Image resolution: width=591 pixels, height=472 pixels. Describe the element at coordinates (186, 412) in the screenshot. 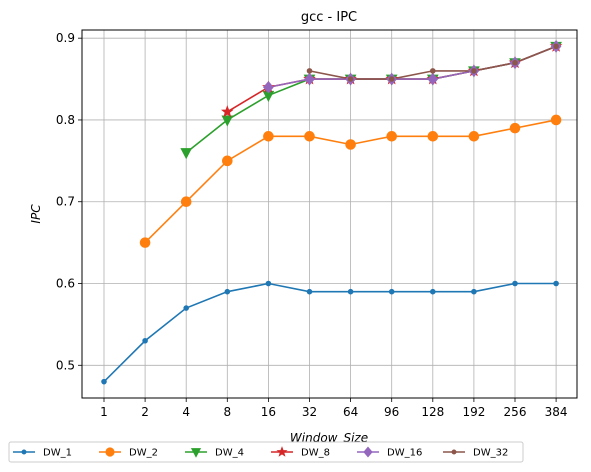

I see `x-tick-label: 4` at that location.